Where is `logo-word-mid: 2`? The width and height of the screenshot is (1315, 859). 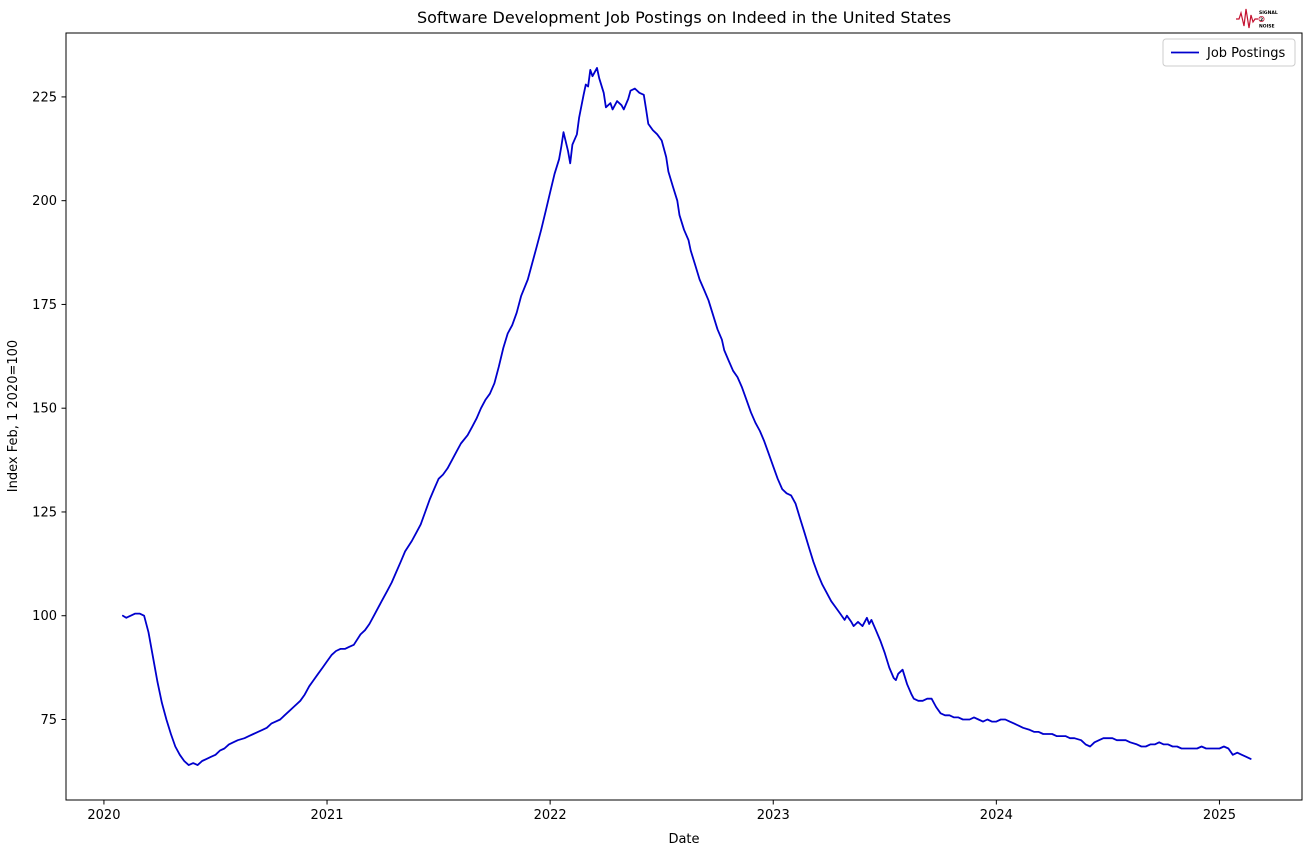
logo-word-mid: 2 is located at coordinates (1261, 20).